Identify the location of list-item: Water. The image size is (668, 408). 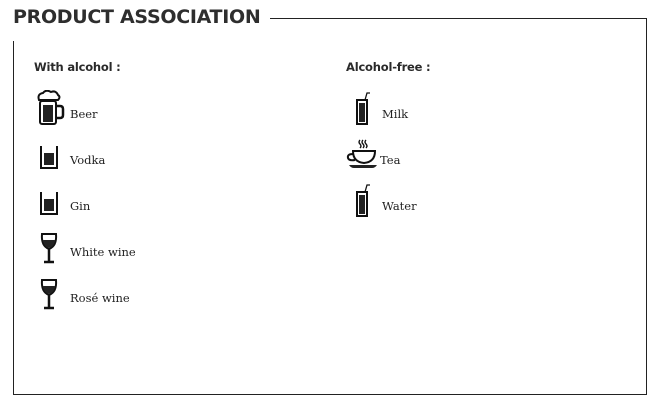
(388, 202).